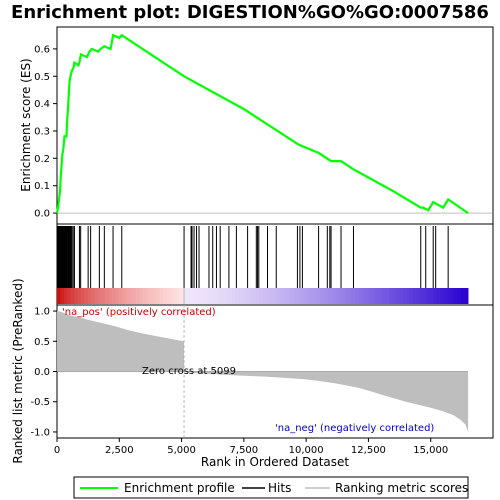 This screenshot has height=500, width=500. I want to click on x-tick-label: 12,500, so click(368, 450).